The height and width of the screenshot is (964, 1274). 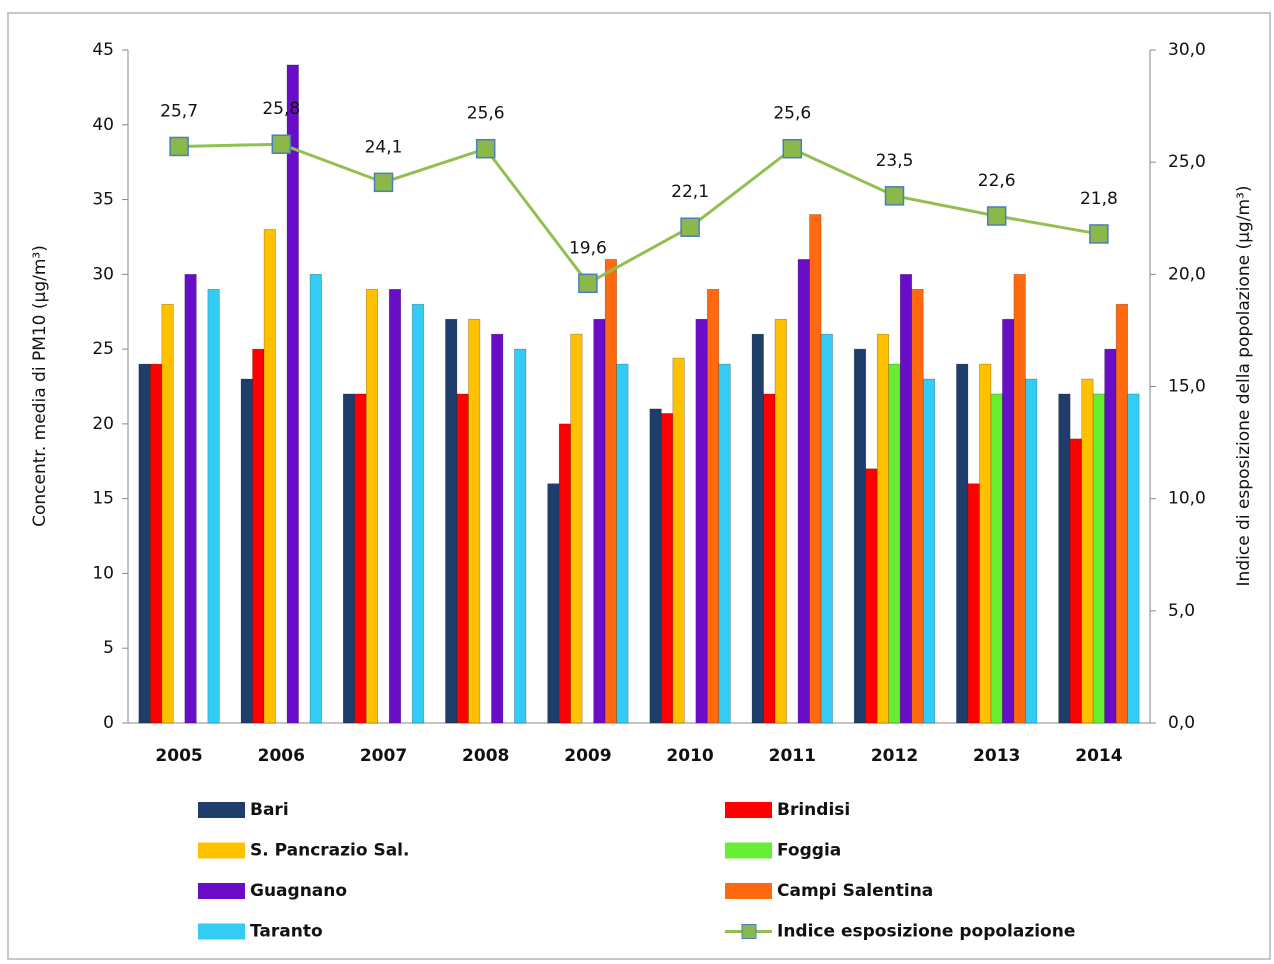 What do you see at coordinates (894, 756) in the screenshot?
I see `x-tick-label: 2012` at bounding box center [894, 756].